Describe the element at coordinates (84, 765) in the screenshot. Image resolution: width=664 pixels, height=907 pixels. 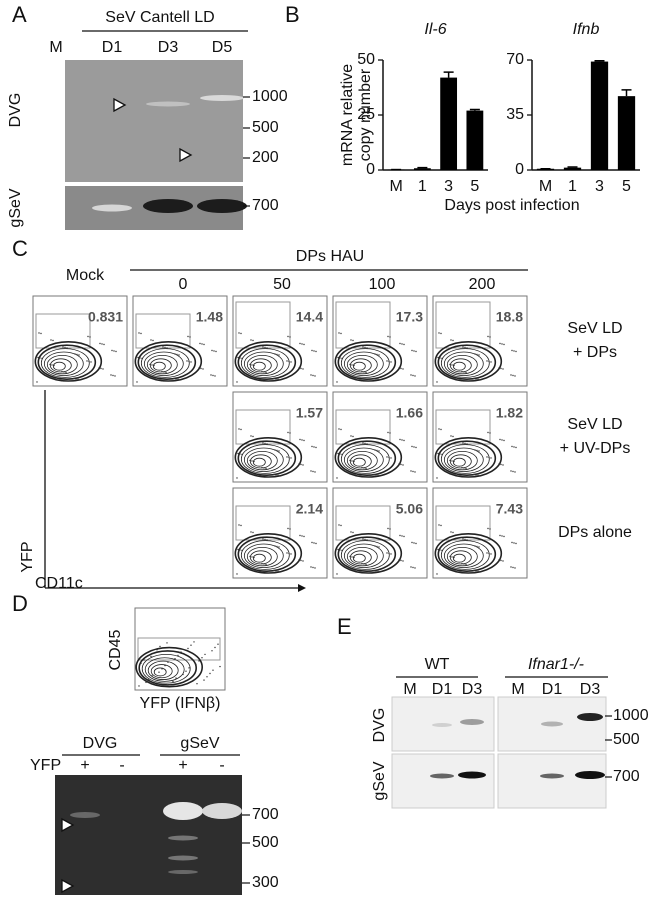
I see `lane-label: +` at that location.